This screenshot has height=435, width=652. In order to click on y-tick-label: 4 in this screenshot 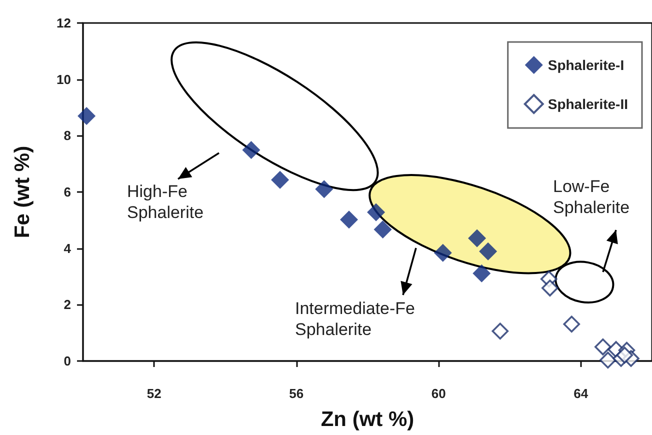, I will do `click(68, 248)`.